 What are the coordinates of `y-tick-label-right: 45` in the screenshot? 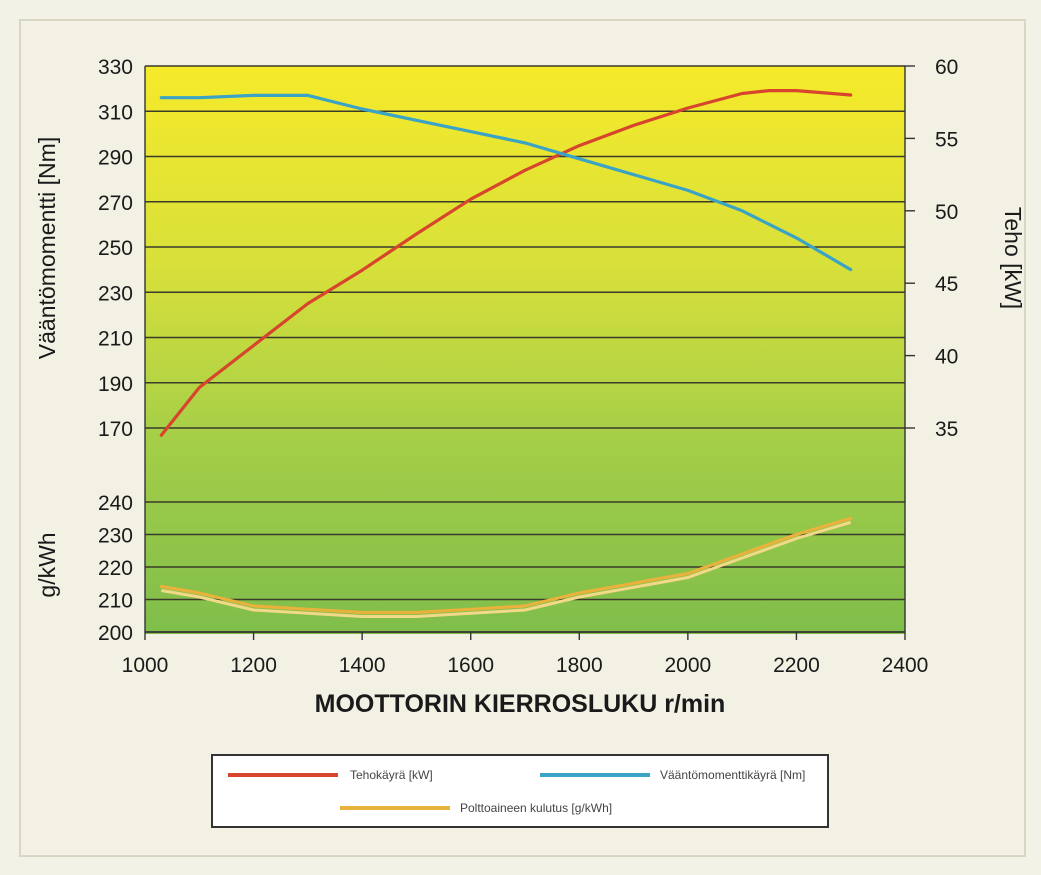 It's located at (946, 284).